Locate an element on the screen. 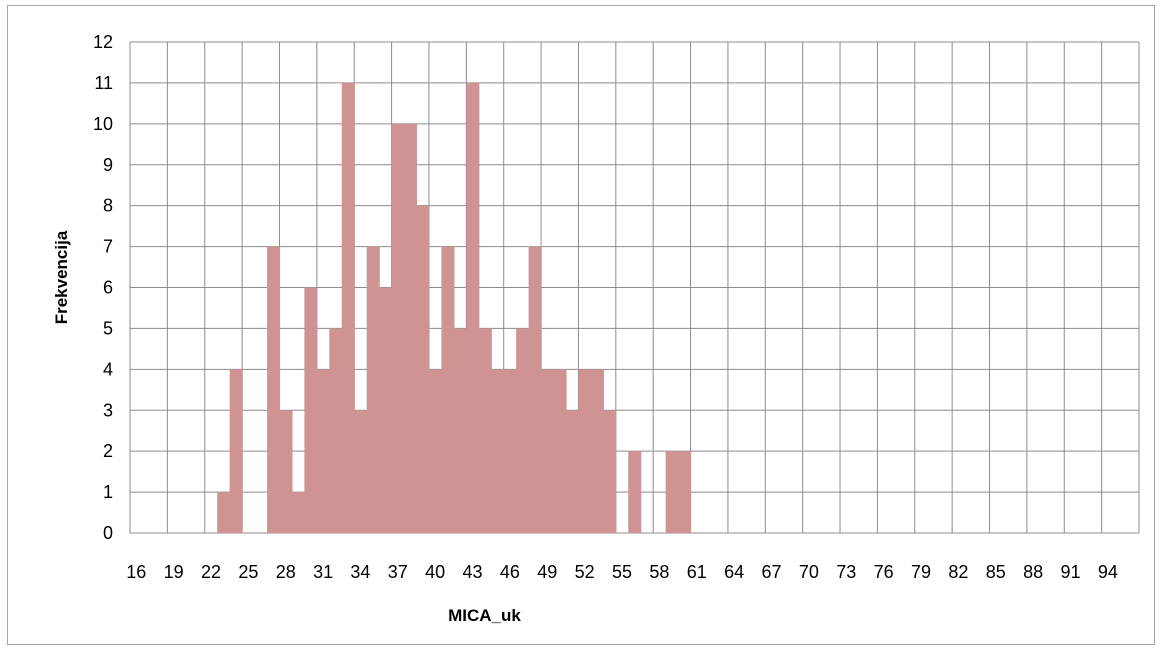 This screenshot has width=1165, height=650. x-tick-label: 25 is located at coordinates (248, 572).